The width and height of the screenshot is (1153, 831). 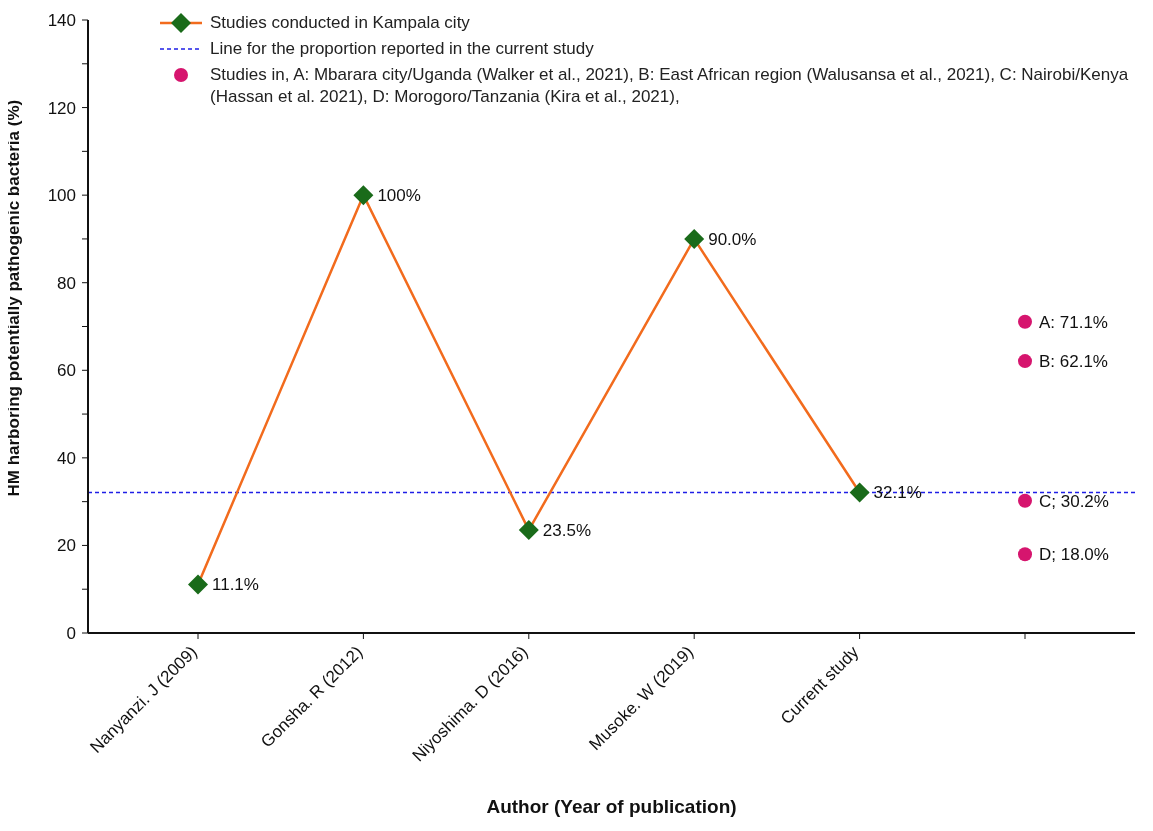 I want to click on x-axis-title: Author (Year of publication), so click(x=611, y=806).